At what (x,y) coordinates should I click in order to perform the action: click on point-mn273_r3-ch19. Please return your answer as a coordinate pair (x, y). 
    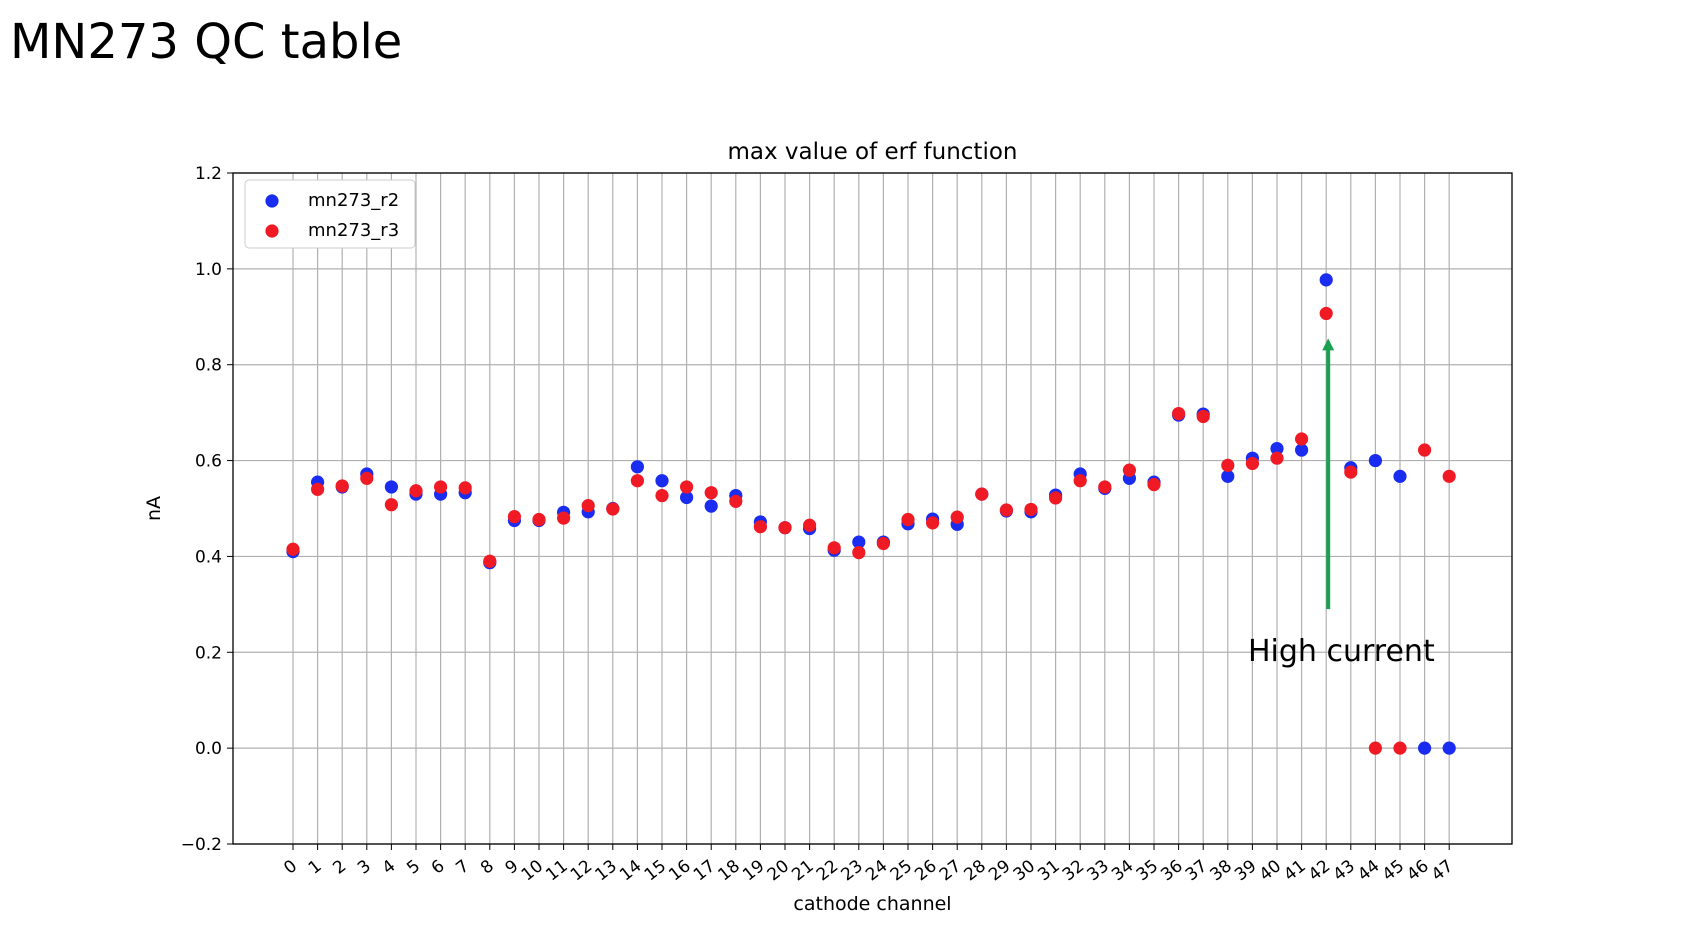
    Looking at the image, I should click on (760, 527).